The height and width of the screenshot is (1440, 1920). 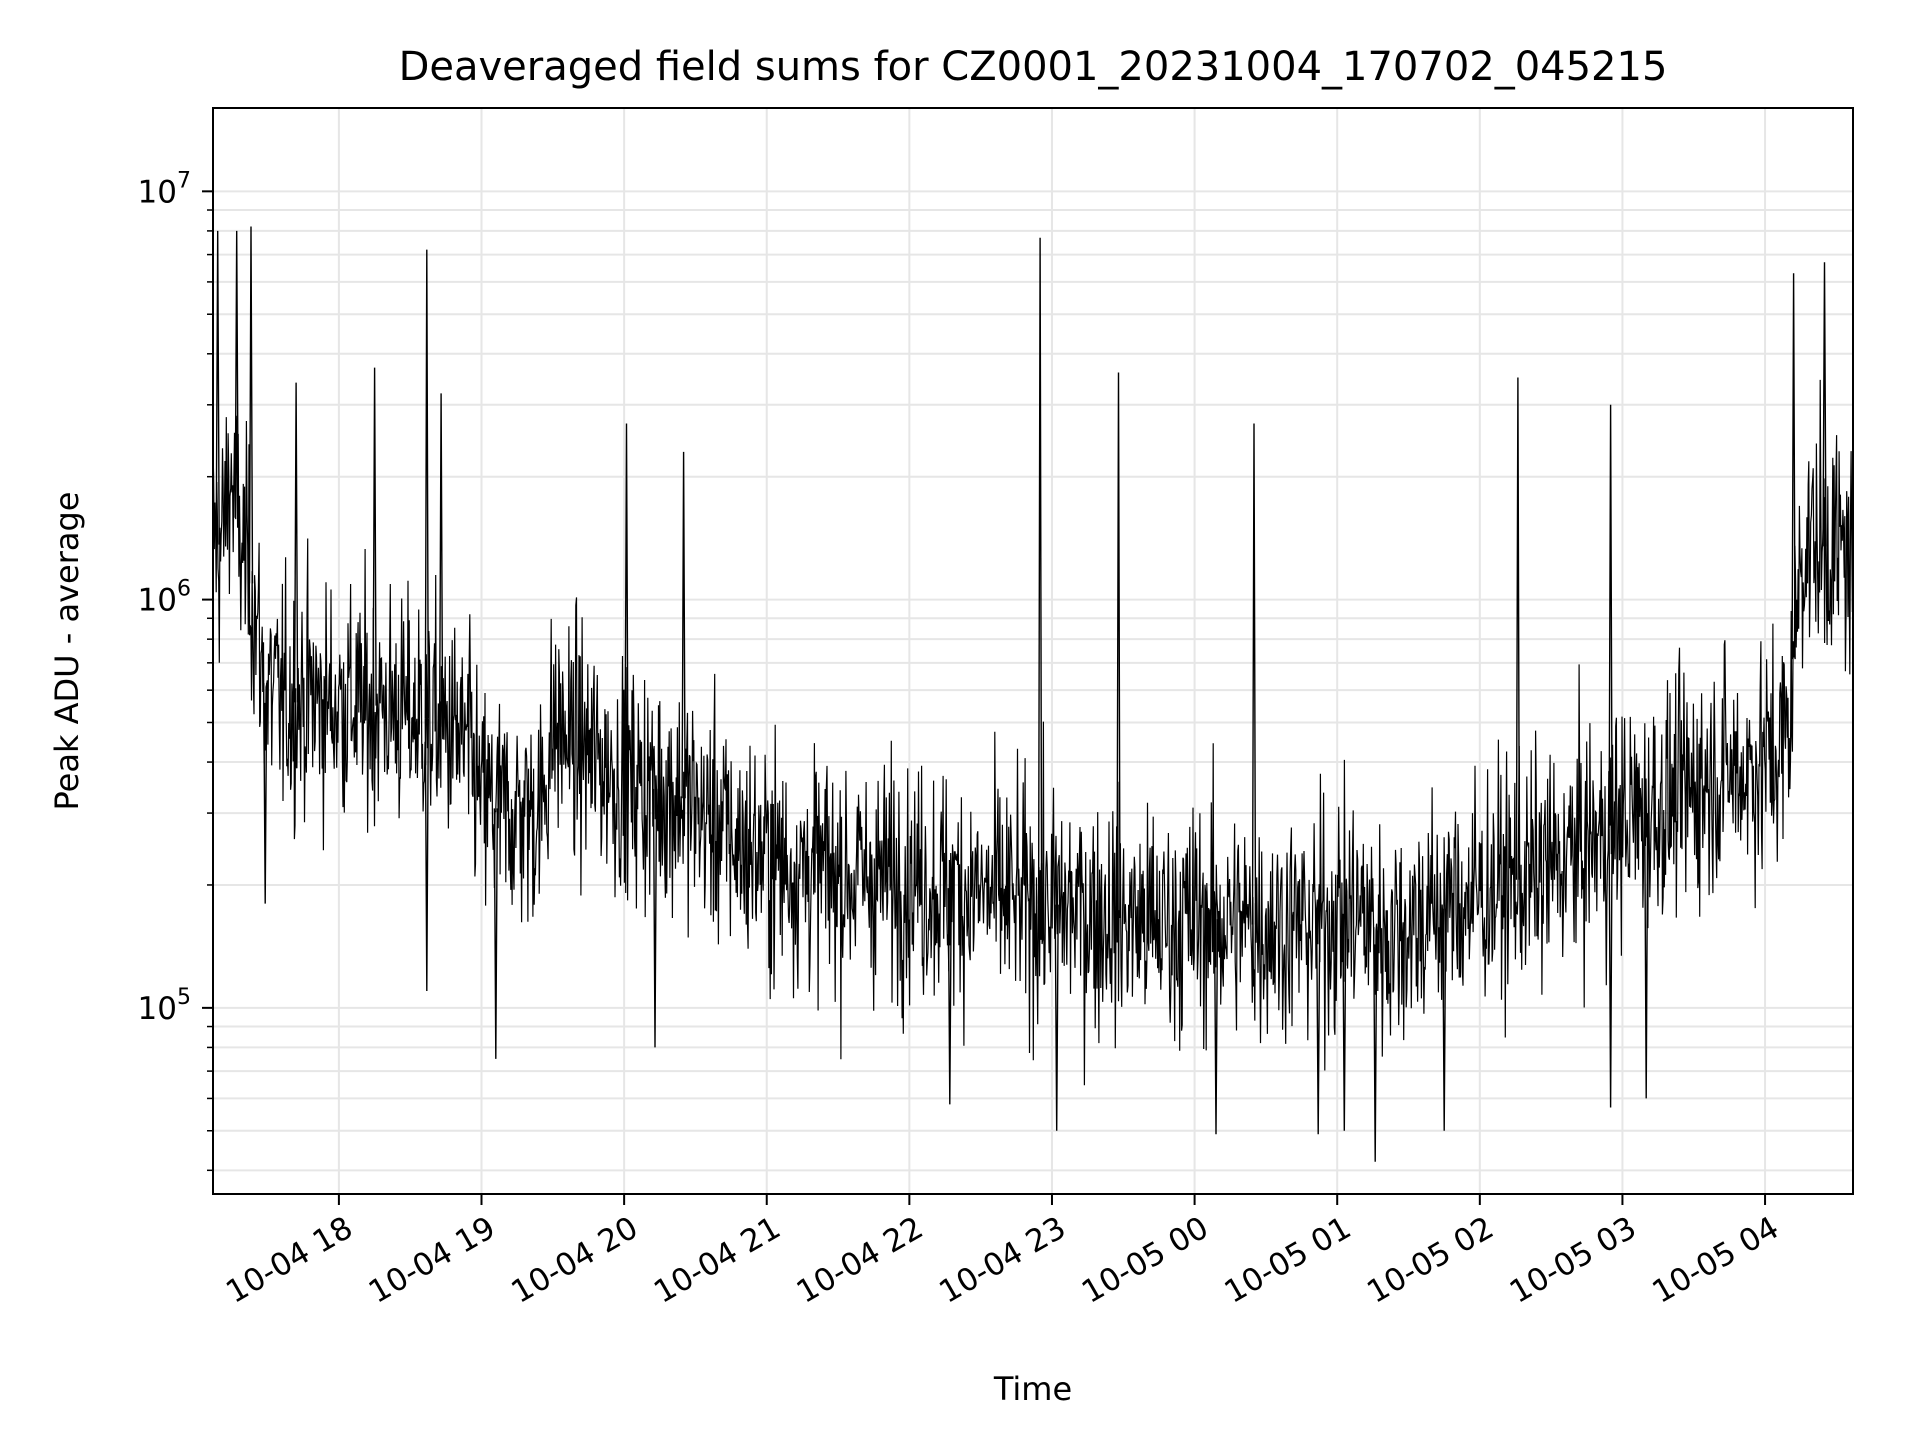 What do you see at coordinates (184, 589) in the screenshot?
I see `y-tick-label-exponent: 6` at bounding box center [184, 589].